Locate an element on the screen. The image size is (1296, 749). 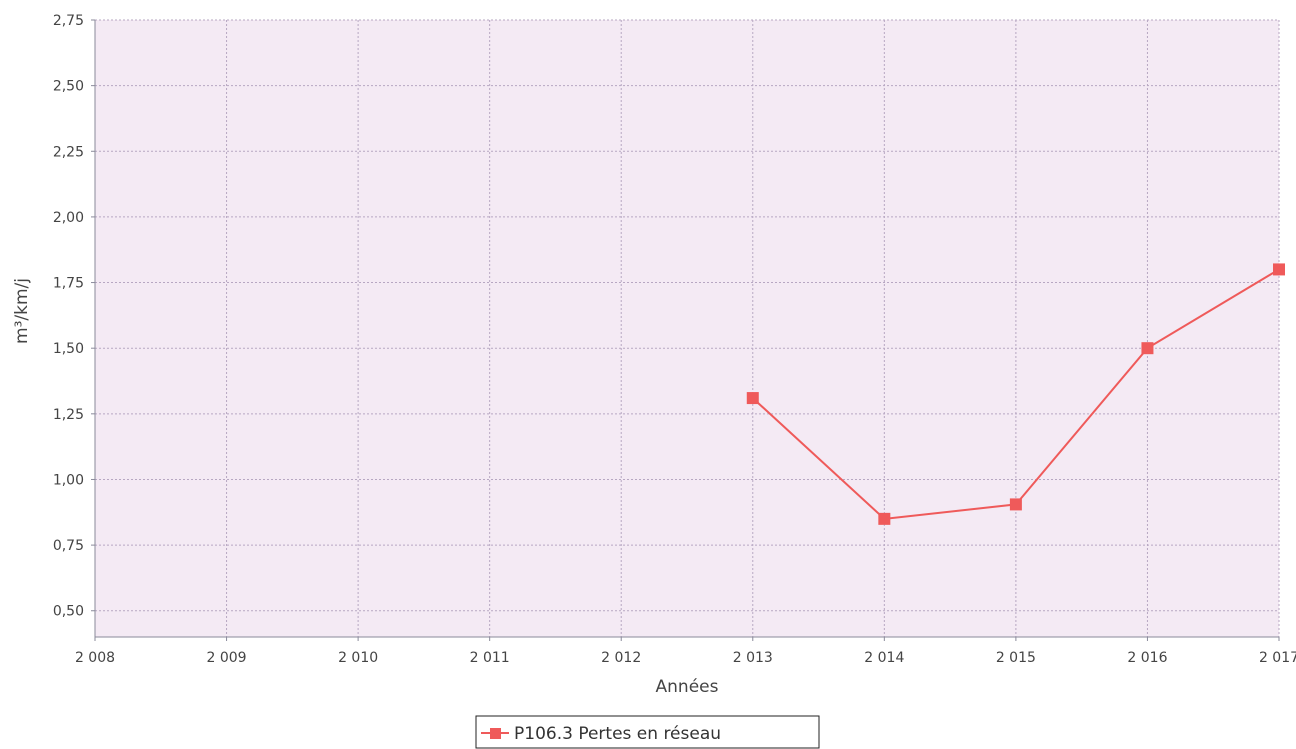
x-tick-label: 2 013 is located at coordinates (753, 658).